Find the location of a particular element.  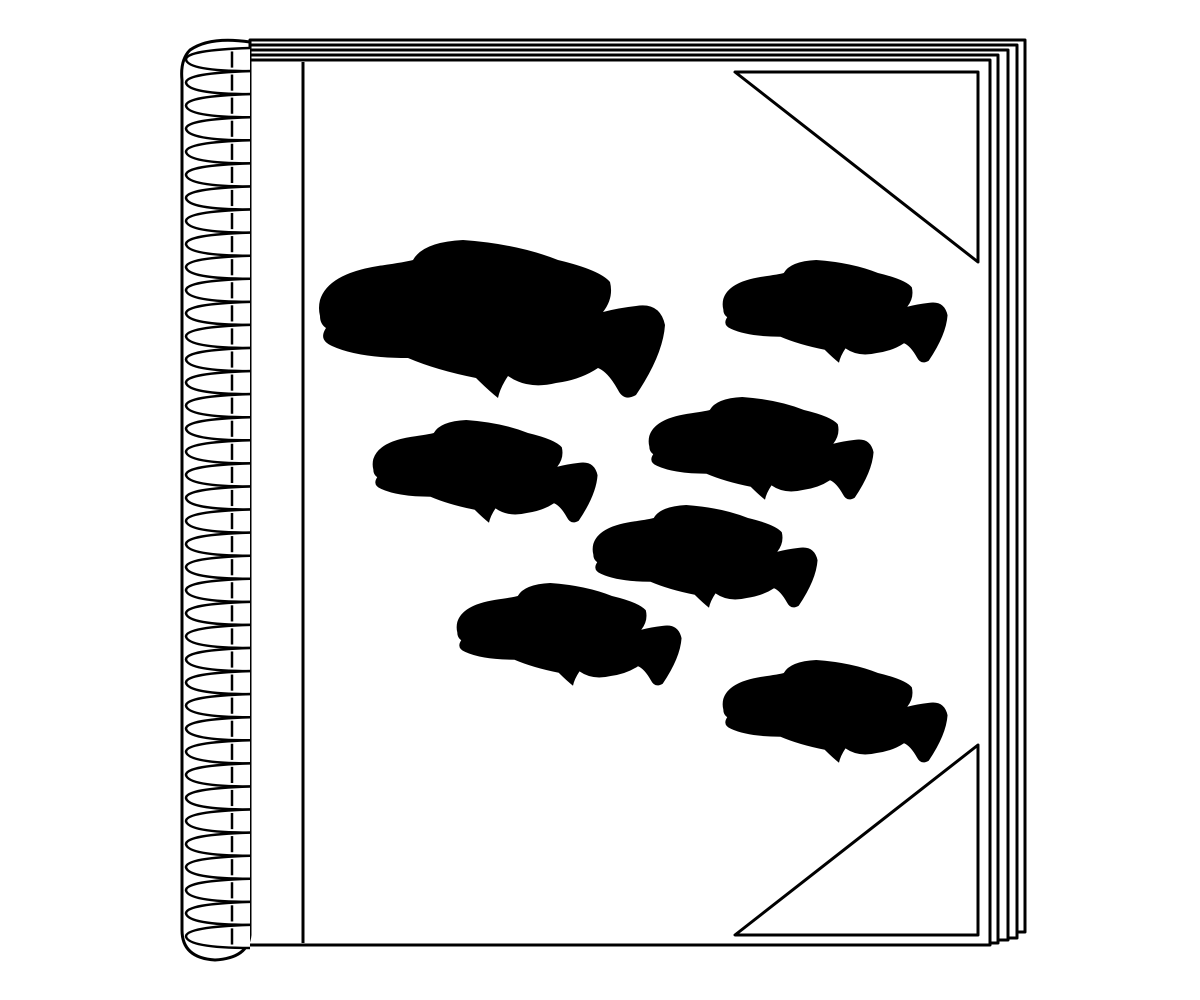

corner-top is located at coordinates (856, 167).